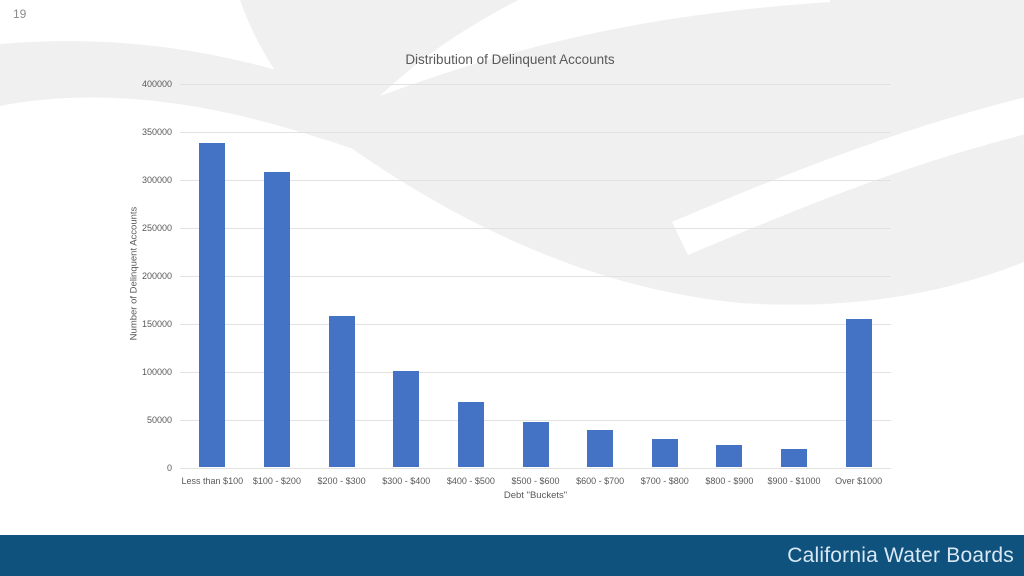 The height and width of the screenshot is (576, 1024). What do you see at coordinates (212, 480) in the screenshot?
I see `x-tick-label: Less than $100` at bounding box center [212, 480].